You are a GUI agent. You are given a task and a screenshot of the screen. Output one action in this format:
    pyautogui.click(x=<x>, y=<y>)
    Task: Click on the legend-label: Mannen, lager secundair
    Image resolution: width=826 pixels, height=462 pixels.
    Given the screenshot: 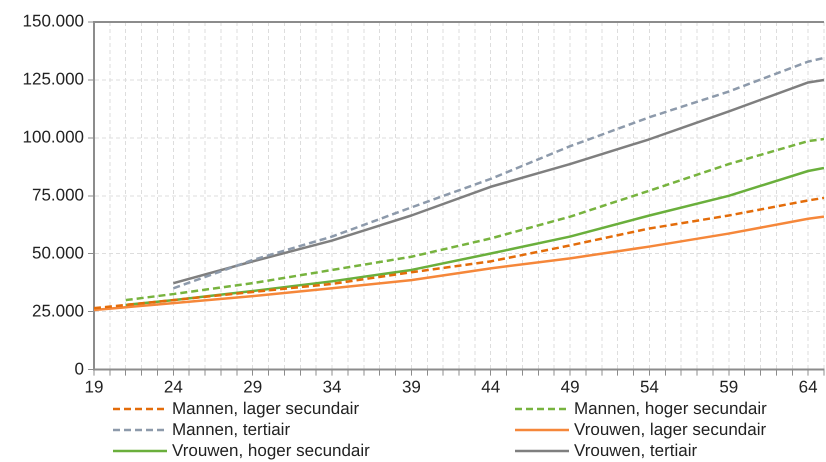 What is the action you would take?
    pyautogui.click(x=266, y=408)
    